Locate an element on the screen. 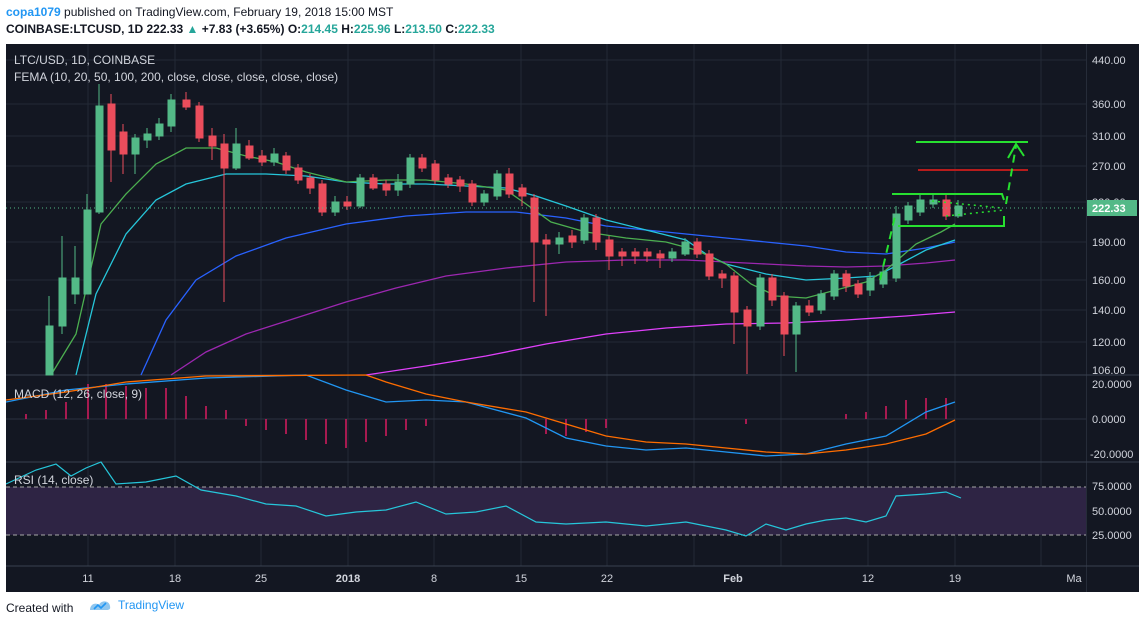 The width and height of the screenshot is (1145, 625). fema-200-line is located at coordinates (660, 343).